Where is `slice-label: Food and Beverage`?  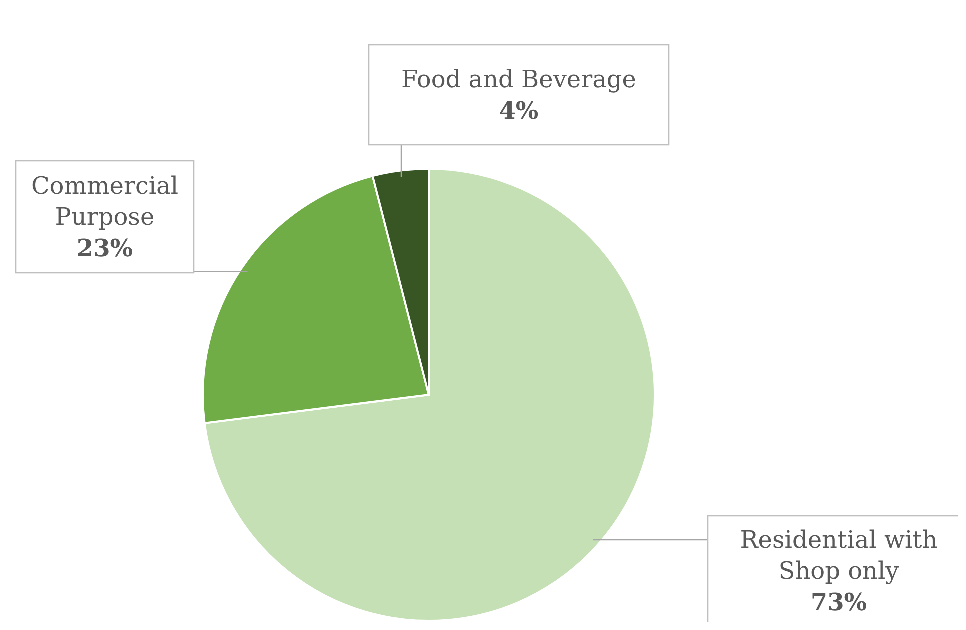
slice-label: Food and Beverage is located at coordinates (519, 79).